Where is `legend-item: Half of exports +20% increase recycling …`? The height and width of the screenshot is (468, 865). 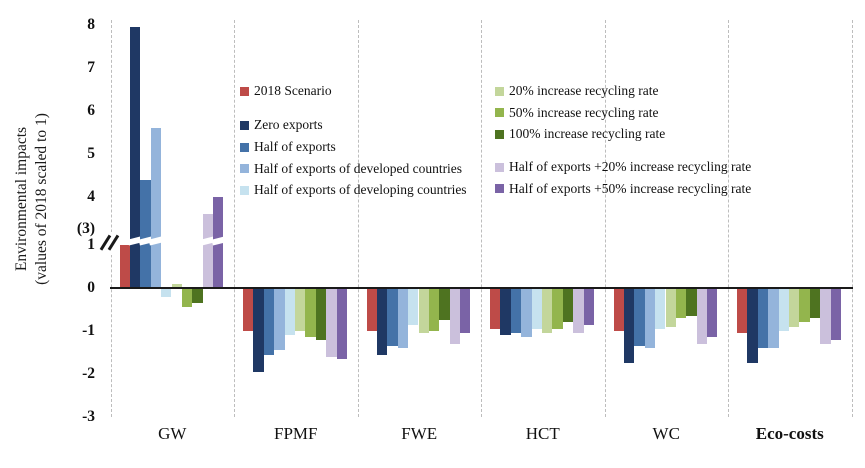
legend-item: Half of exports +20% increase recycling … is located at coordinates (623, 167).